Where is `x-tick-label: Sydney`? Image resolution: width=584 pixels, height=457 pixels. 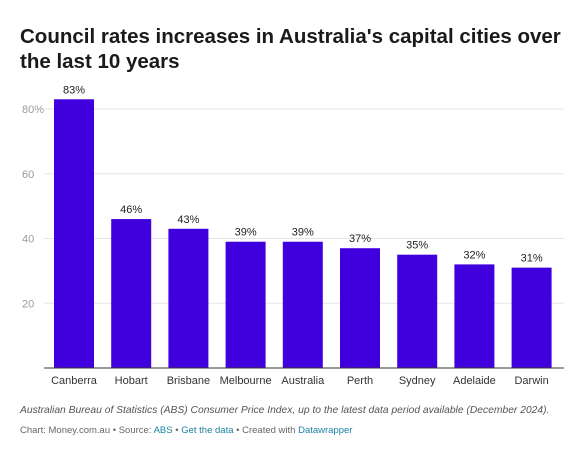
x-tick-label: Sydney is located at coordinates (417, 381).